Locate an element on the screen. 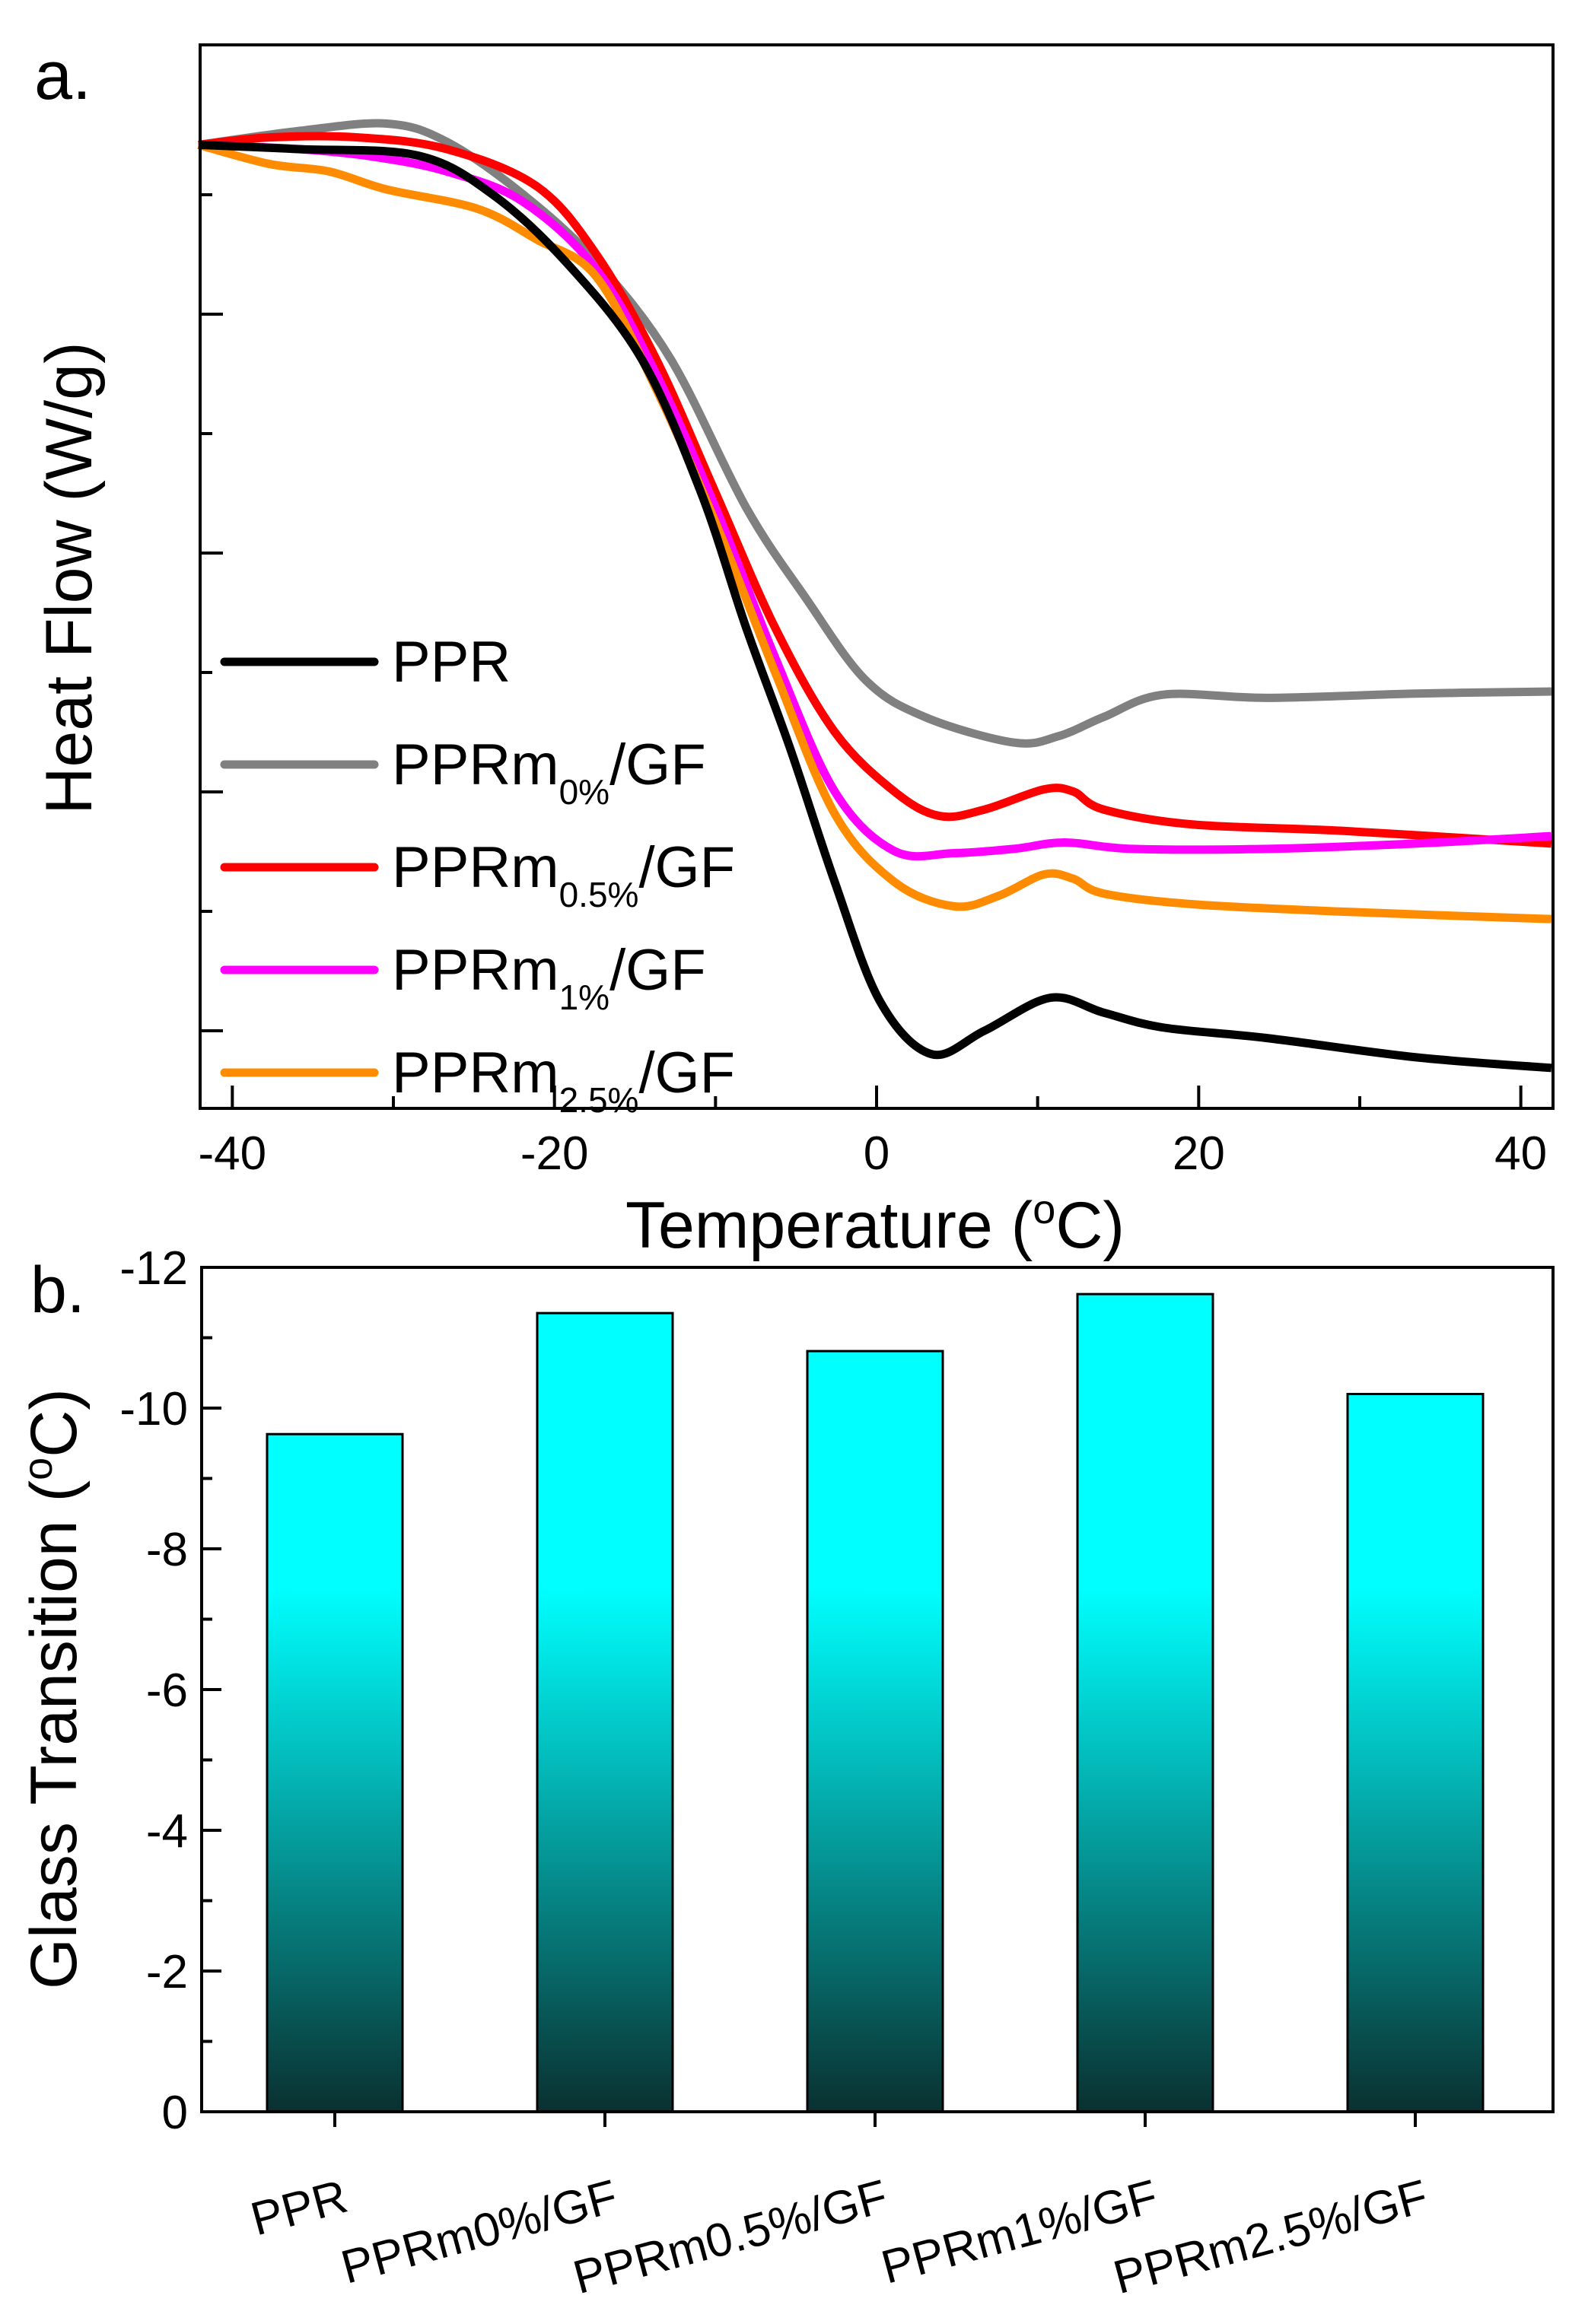  panel-a-label: a. is located at coordinates (63, 76).